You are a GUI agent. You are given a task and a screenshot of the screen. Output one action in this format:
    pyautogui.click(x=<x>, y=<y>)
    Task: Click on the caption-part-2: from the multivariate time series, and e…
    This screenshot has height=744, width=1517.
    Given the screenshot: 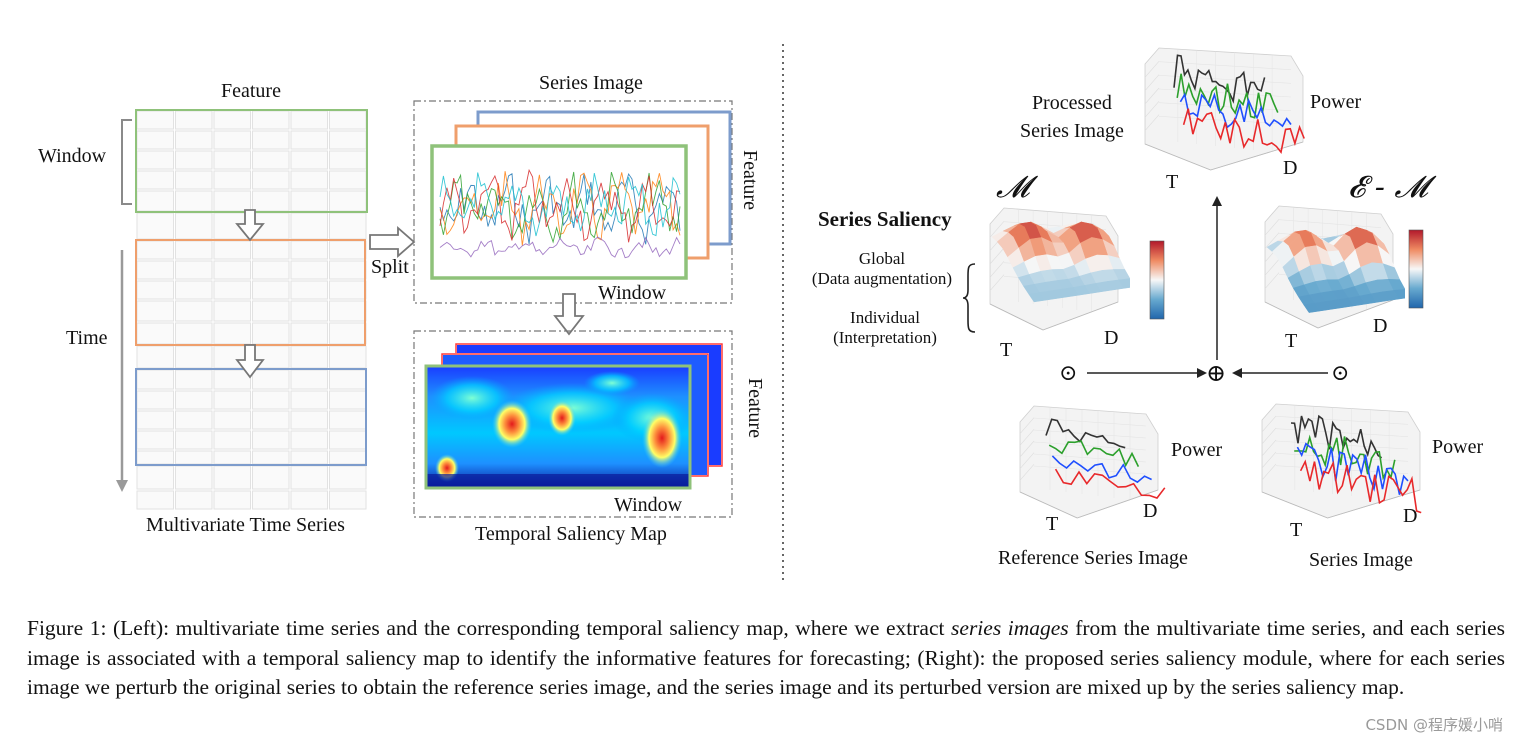 What is the action you would take?
    pyautogui.click(x=766, y=657)
    